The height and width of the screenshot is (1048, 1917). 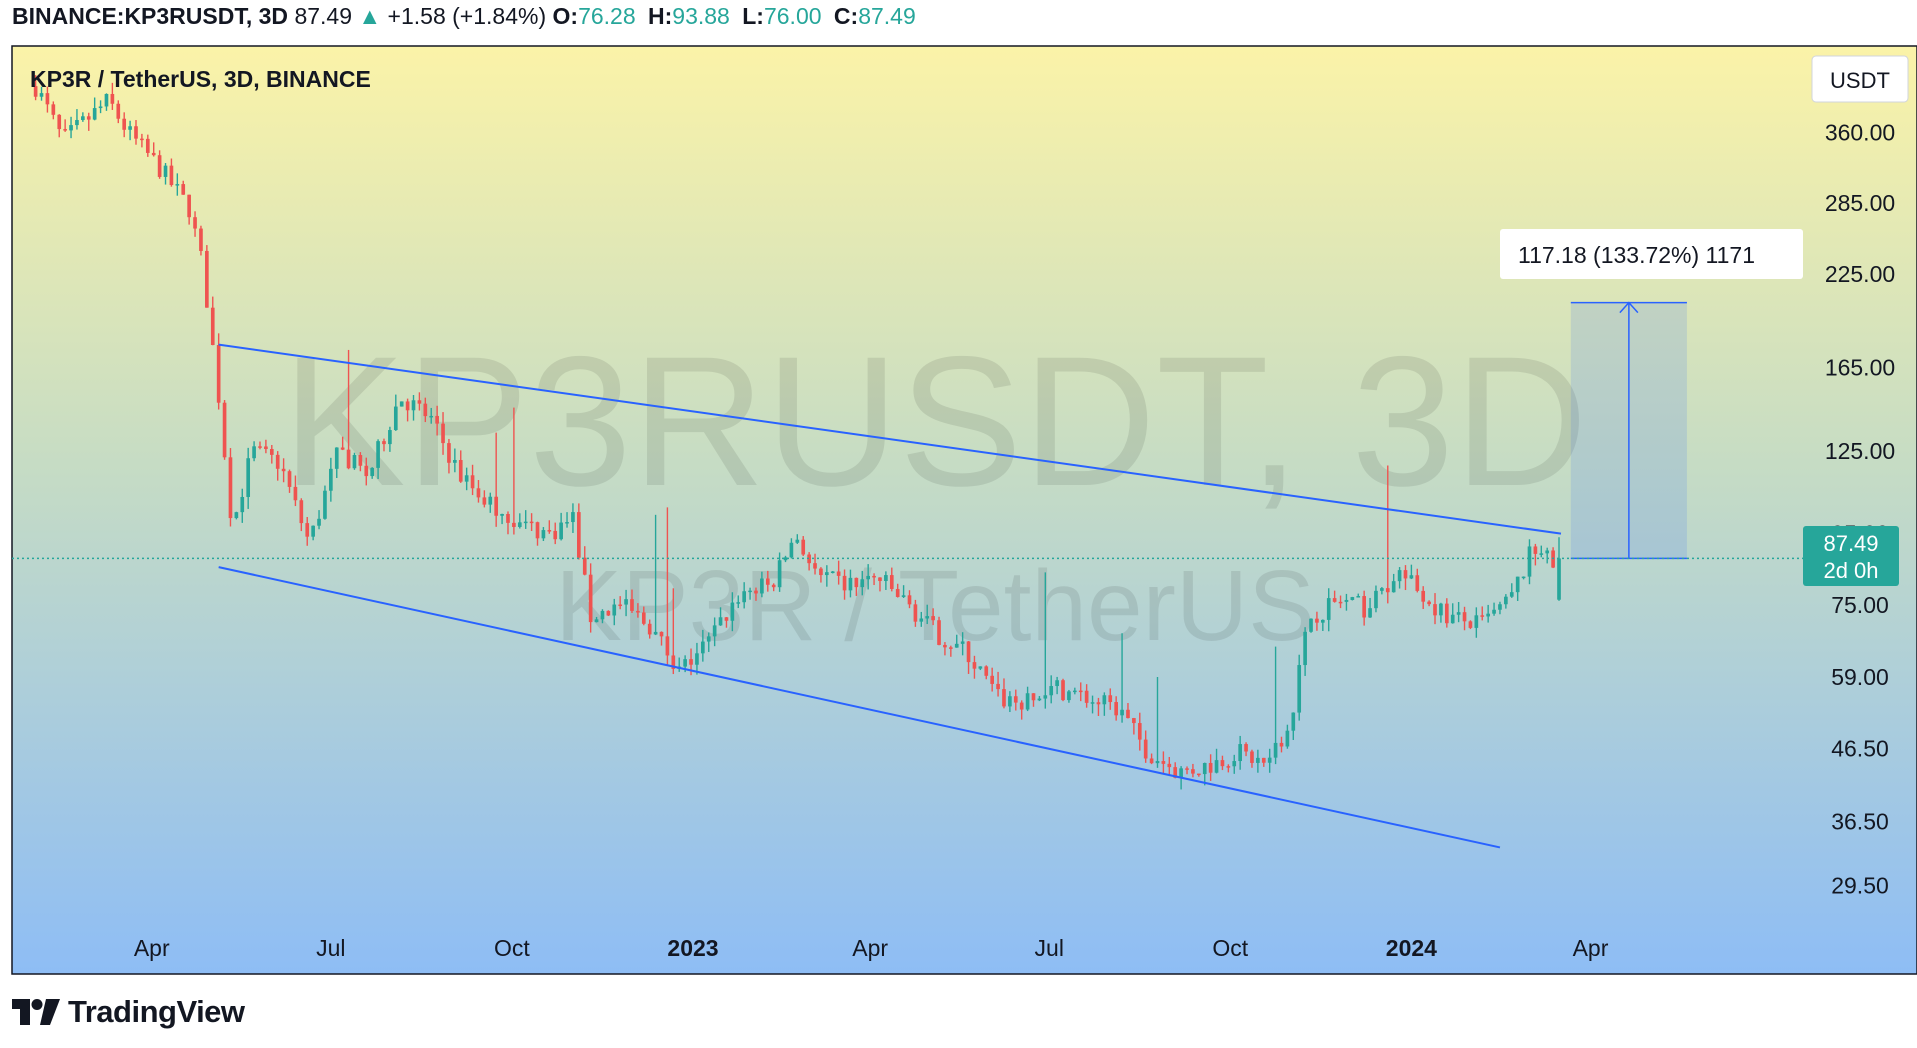 I want to click on currency-button-bg, so click(x=1860, y=79).